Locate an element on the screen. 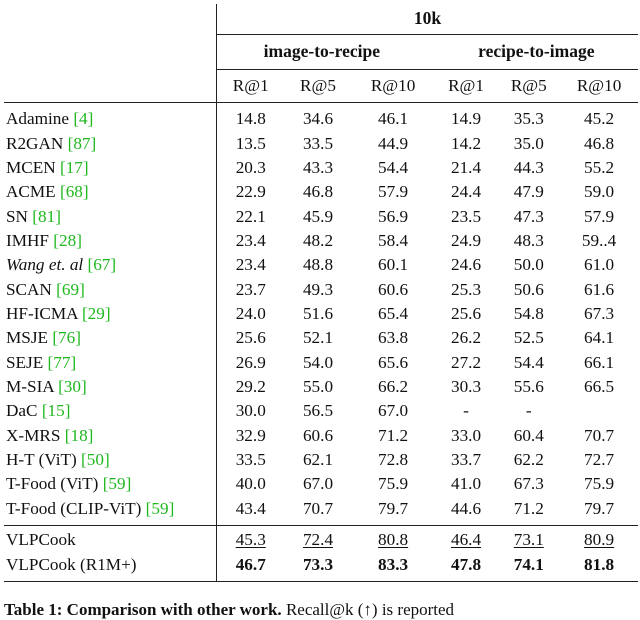  value-cell: 55.2 is located at coordinates (599, 167).